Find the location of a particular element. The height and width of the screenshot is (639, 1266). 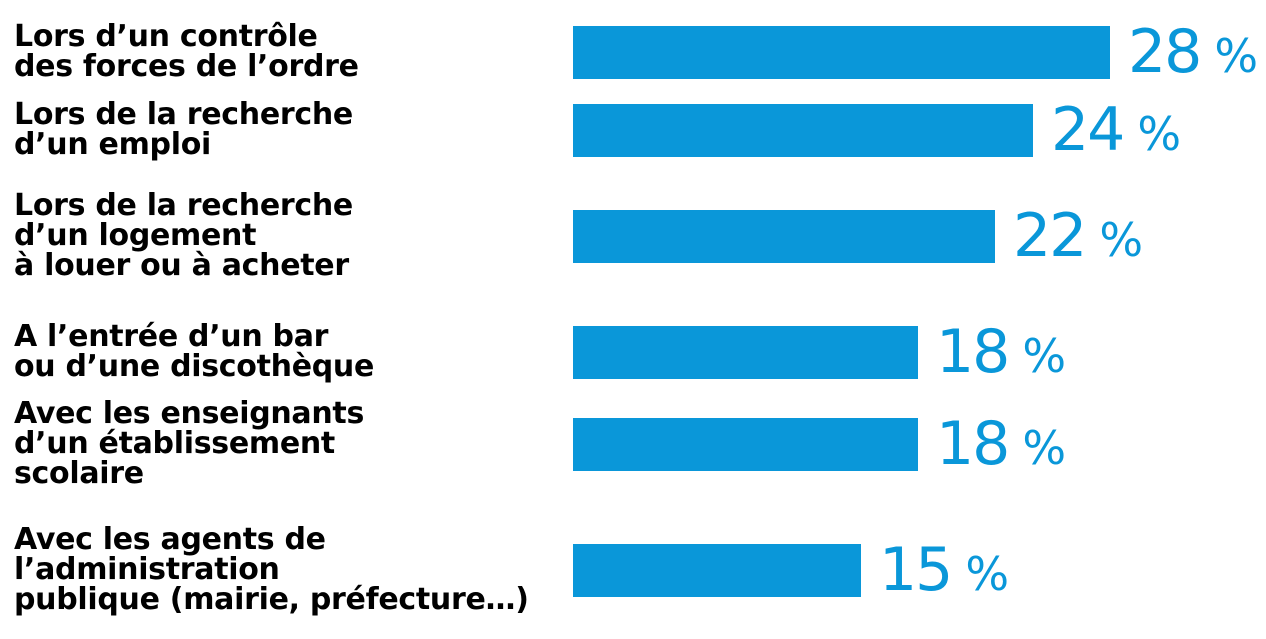

value-number: 24 is located at coordinates (1088, 130).